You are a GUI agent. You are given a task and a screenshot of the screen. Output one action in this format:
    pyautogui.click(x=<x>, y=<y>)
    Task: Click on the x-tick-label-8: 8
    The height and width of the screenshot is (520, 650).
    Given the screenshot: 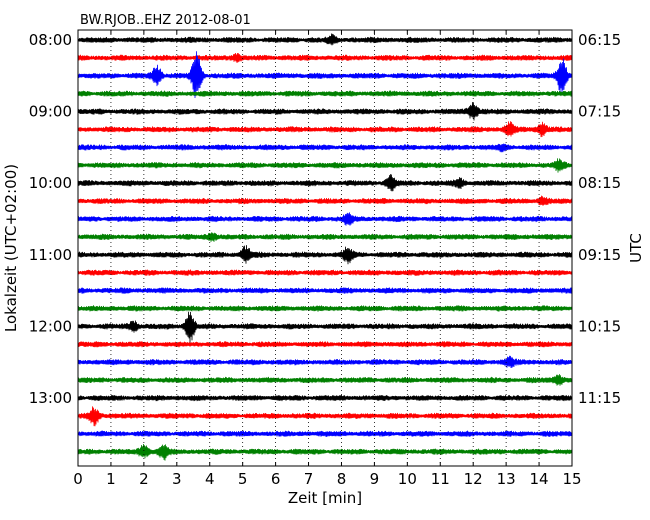 What is the action you would take?
    pyautogui.click(x=342, y=479)
    